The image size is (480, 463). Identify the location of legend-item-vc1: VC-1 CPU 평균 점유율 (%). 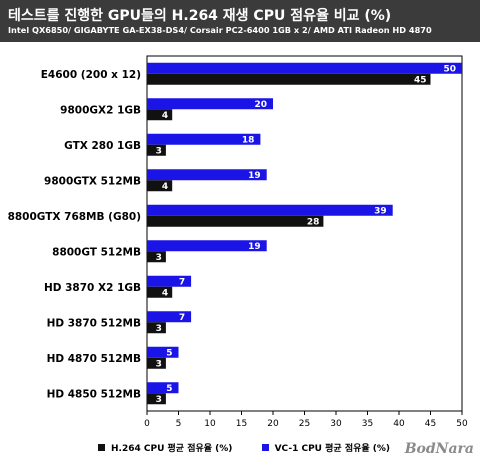
(326, 447).